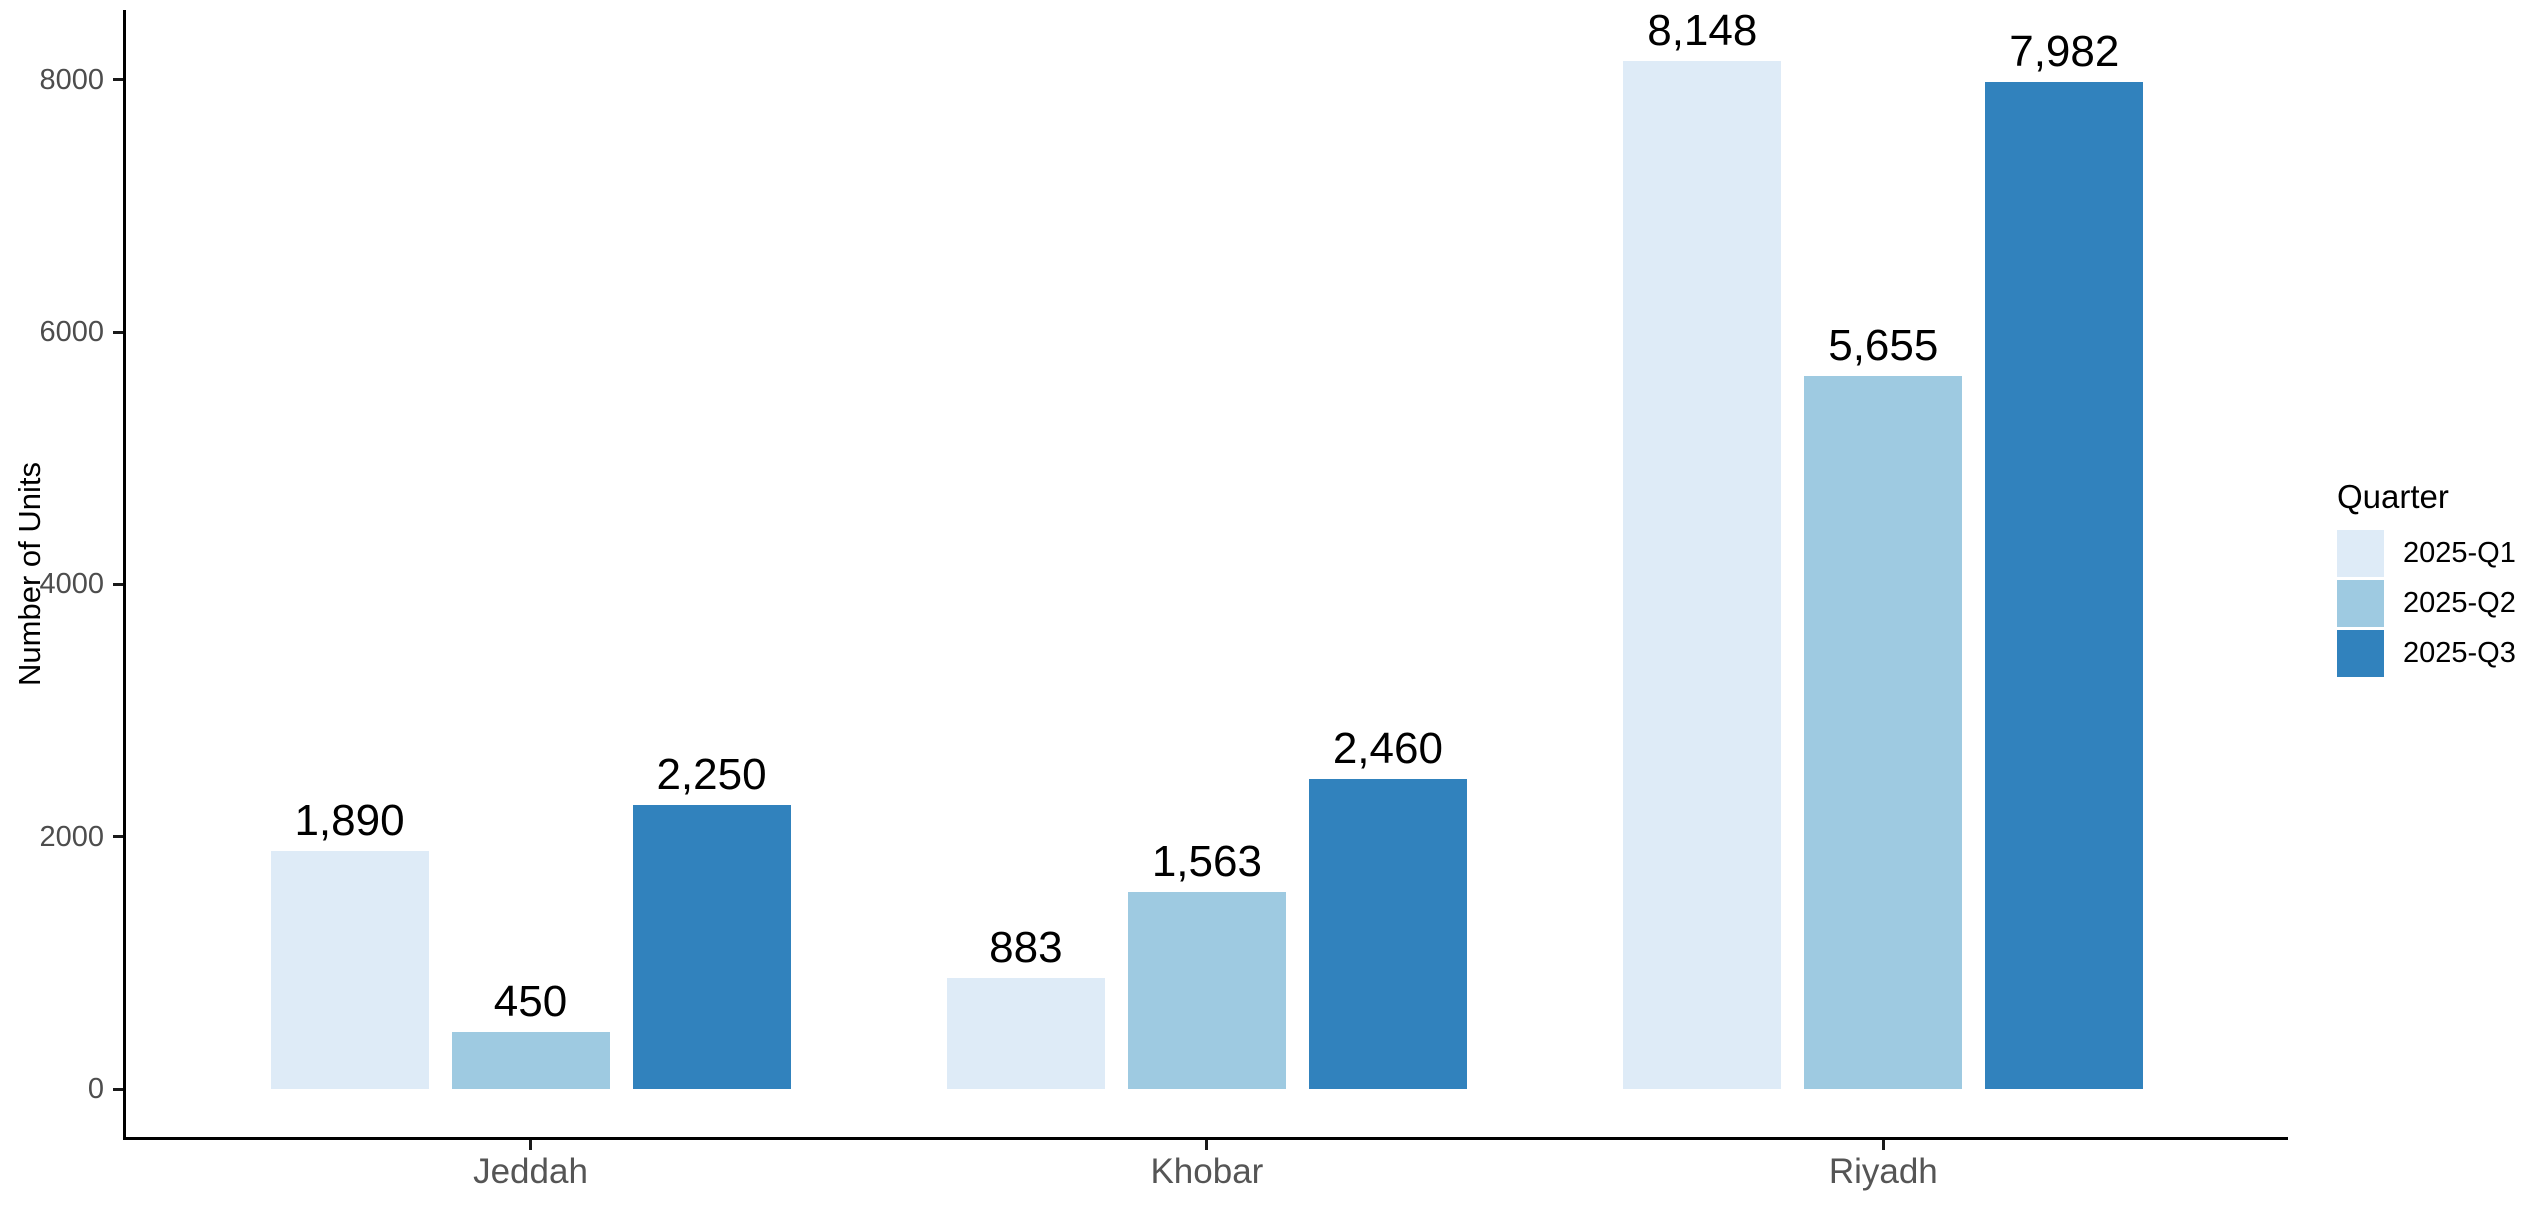  What do you see at coordinates (2064, 585) in the screenshot?
I see `bar-riyadh-2025-Q3` at bounding box center [2064, 585].